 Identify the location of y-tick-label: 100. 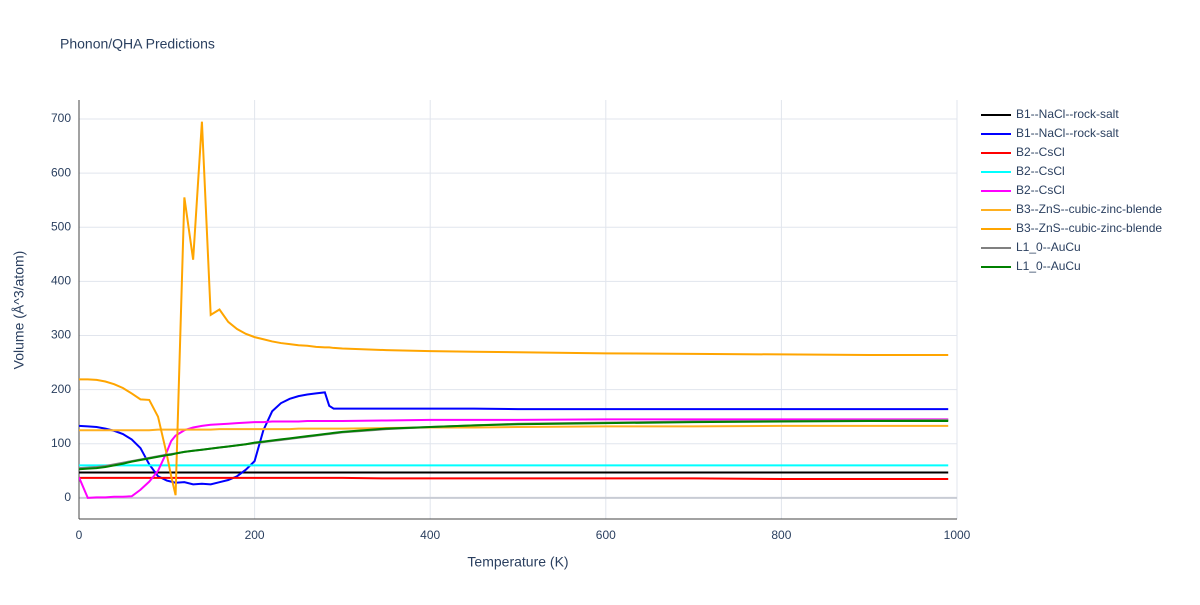
(61, 443).